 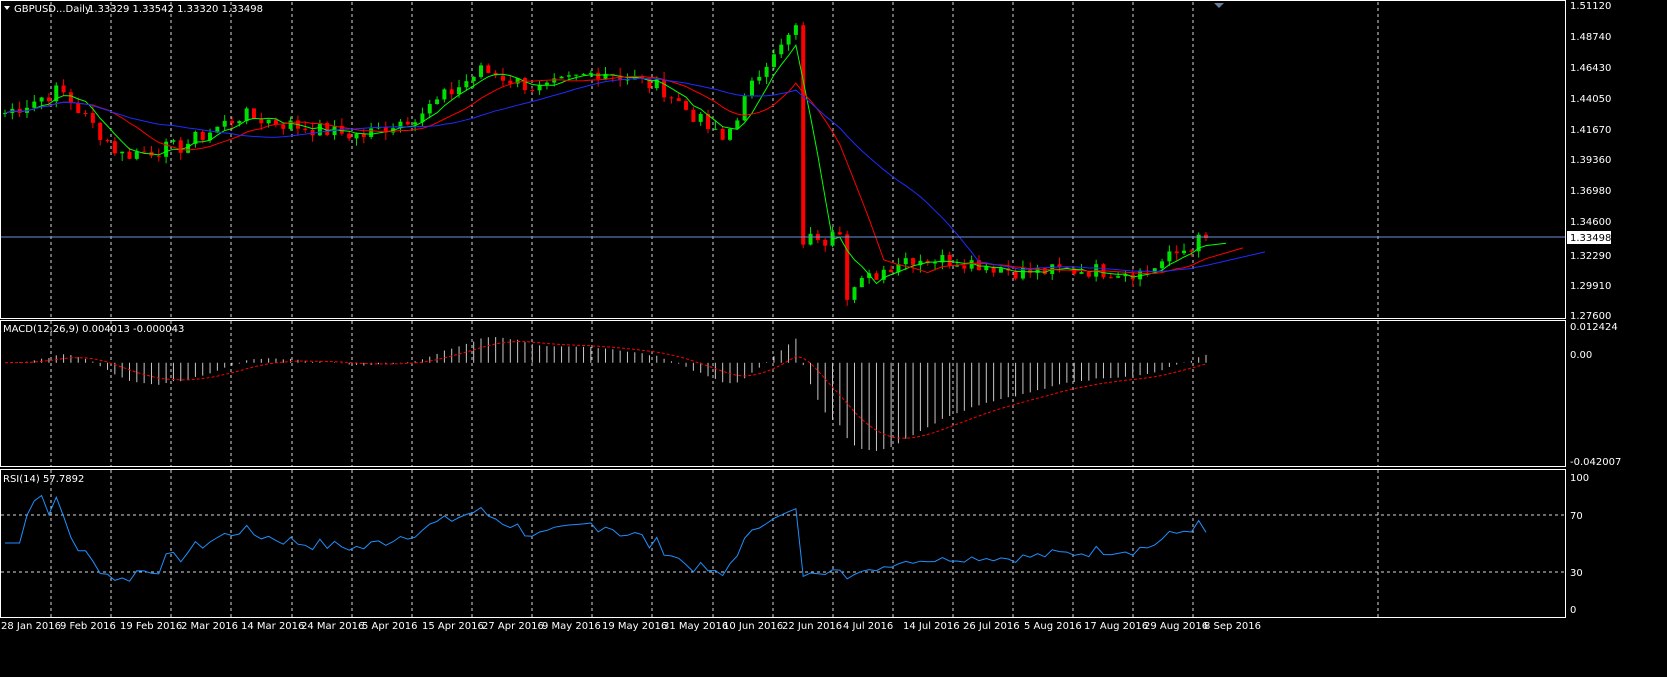 I want to click on price-tick: 1.36980, so click(x=1590, y=191).